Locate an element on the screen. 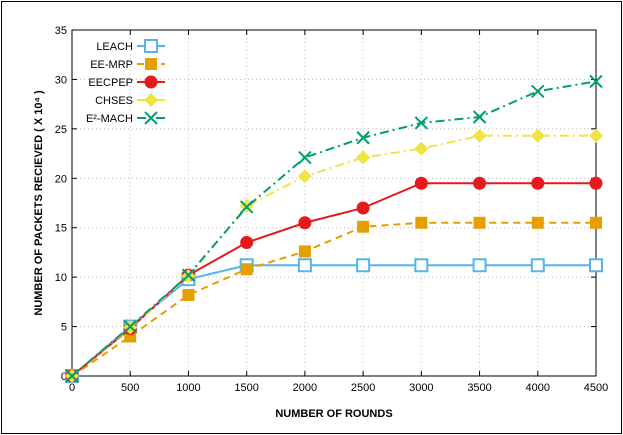 This screenshot has height=435, width=623. y-tick-label: 20 is located at coordinates (61, 179).